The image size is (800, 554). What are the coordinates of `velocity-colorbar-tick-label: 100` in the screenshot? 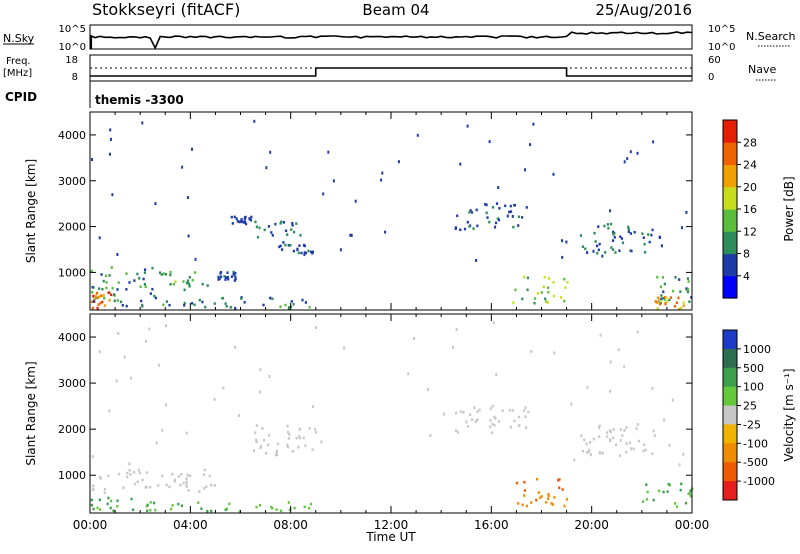 It's located at (753, 387).